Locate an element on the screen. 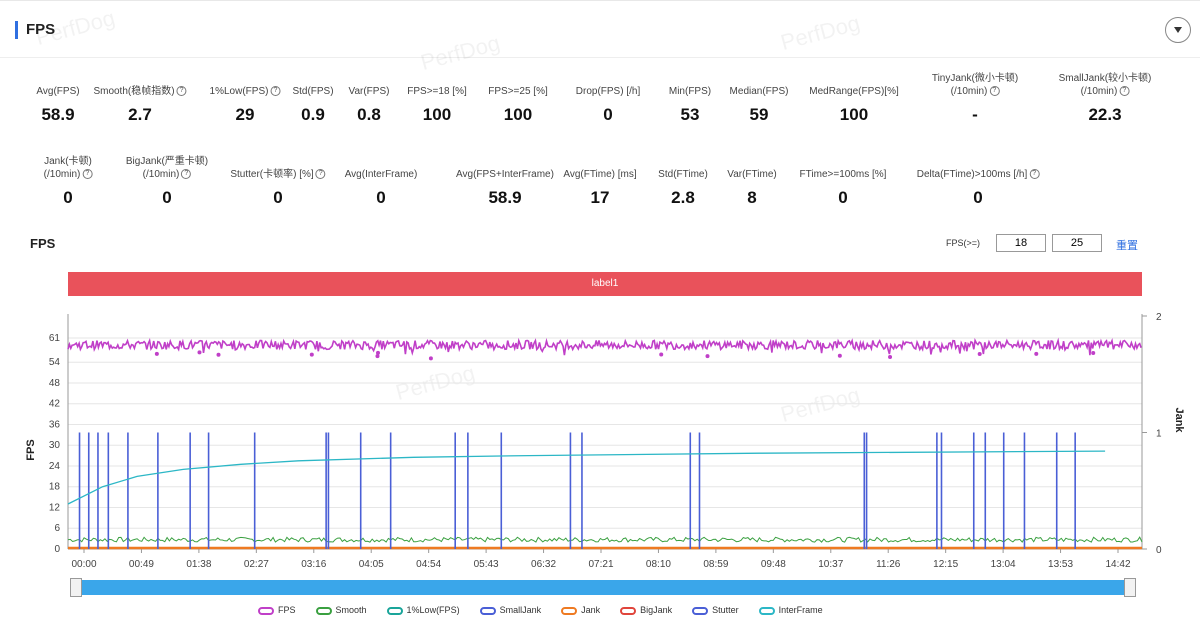  metric-label: Var(FTime) is located at coordinates (751, 174).